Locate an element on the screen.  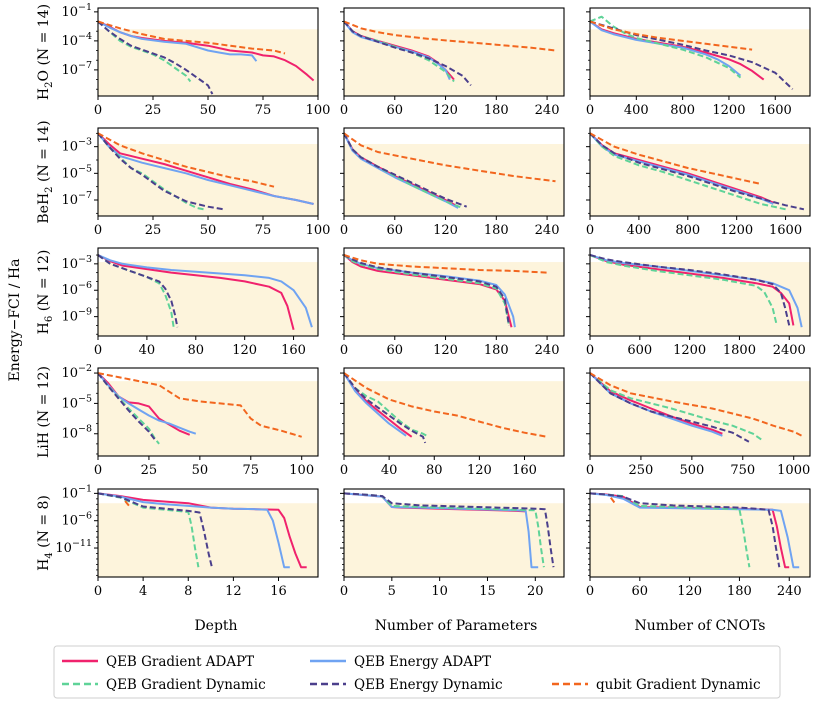
xtick-label: 12 is located at coordinates (233, 591).